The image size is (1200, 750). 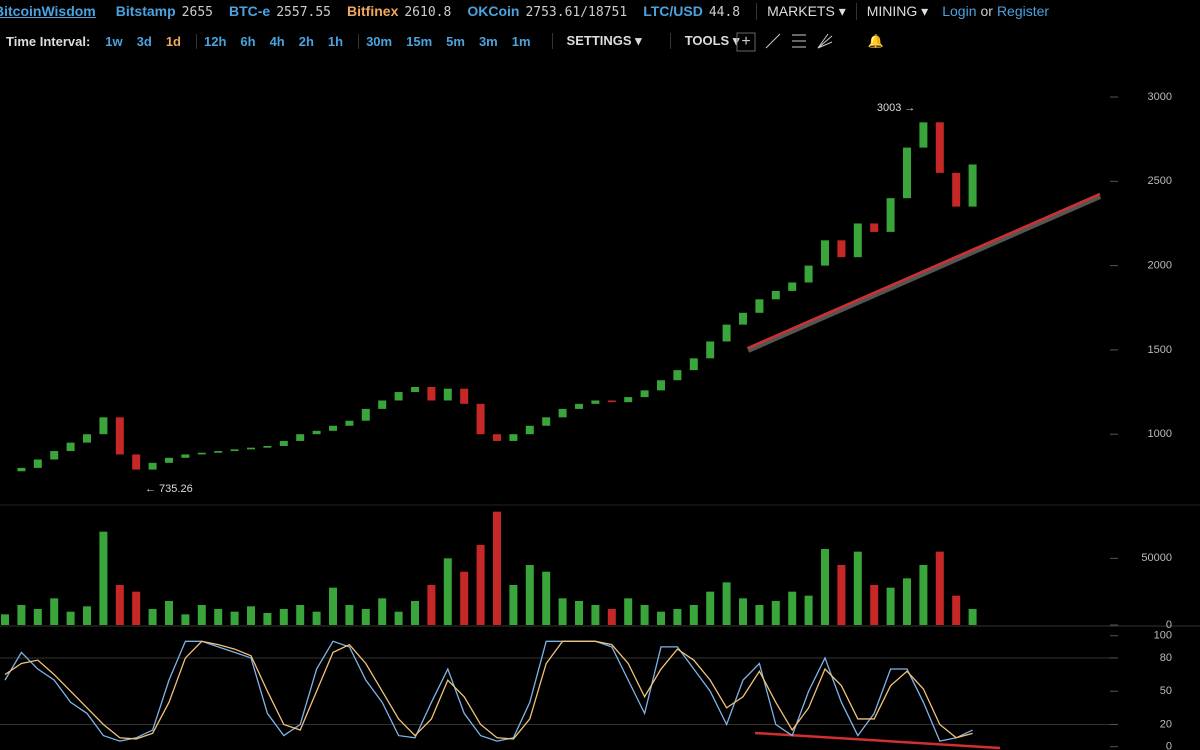 I want to click on crosshair-tool, so click(x=746, y=42).